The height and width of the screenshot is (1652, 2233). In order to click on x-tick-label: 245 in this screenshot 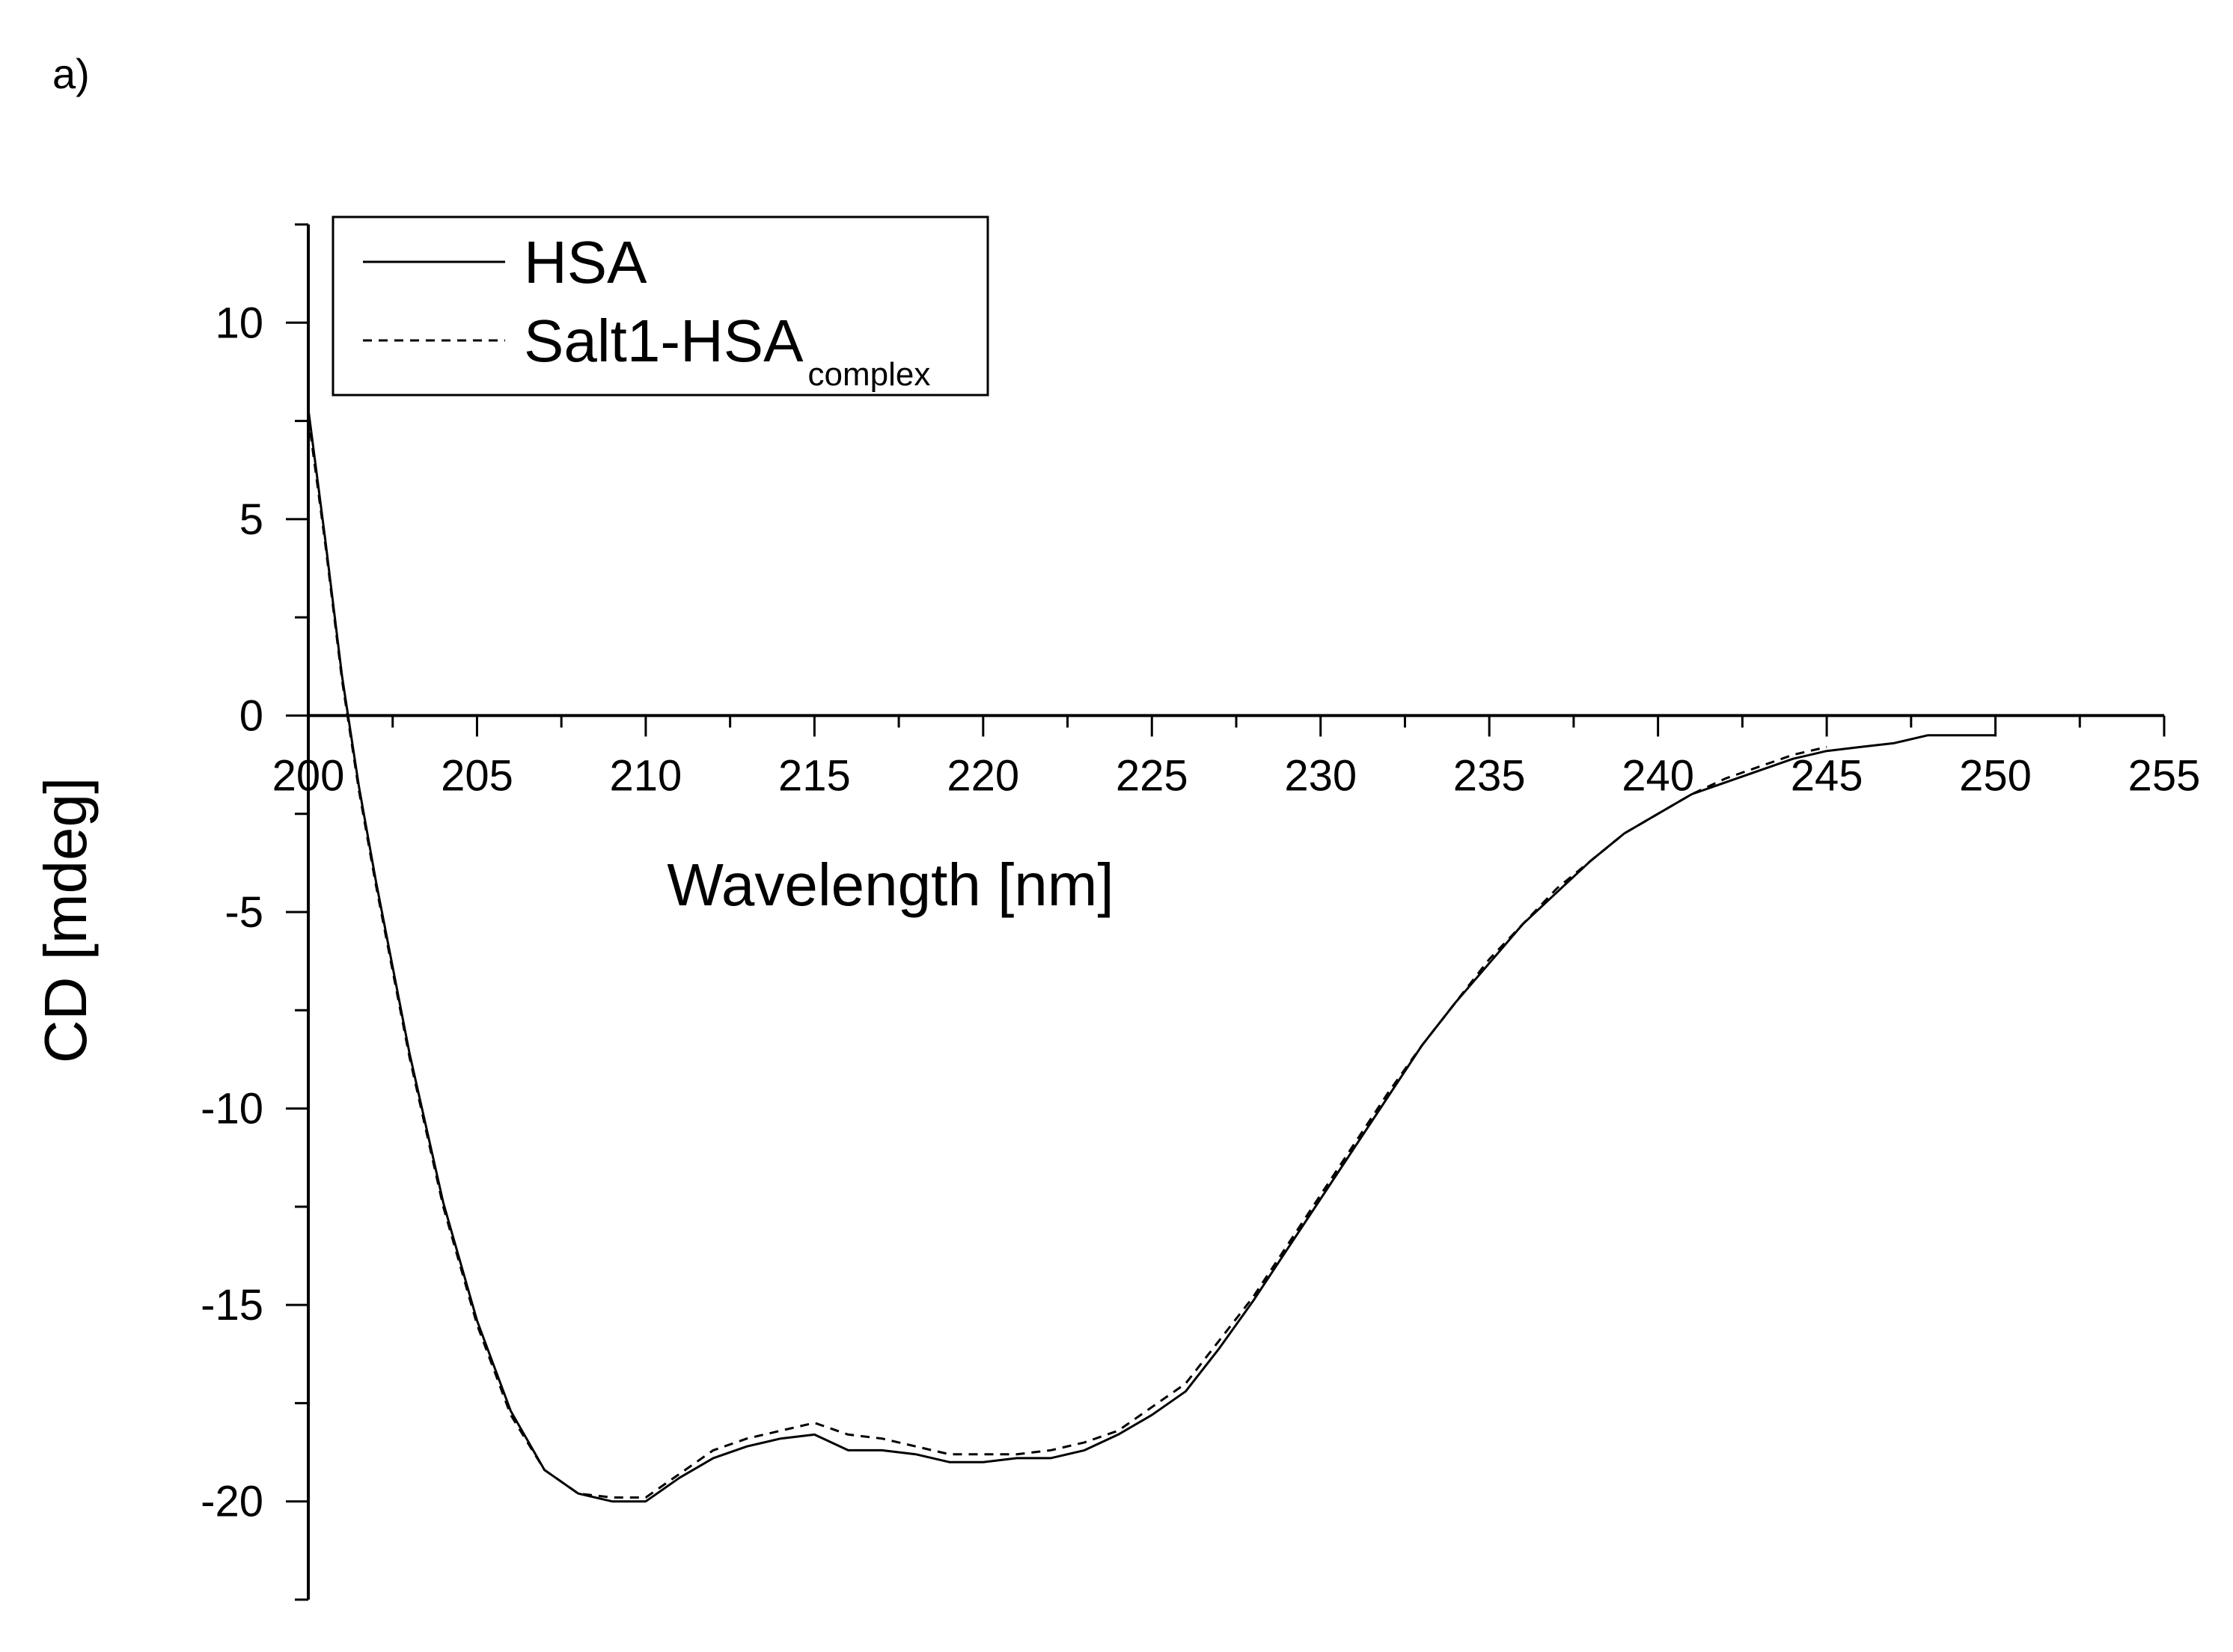, I will do `click(1827, 775)`.